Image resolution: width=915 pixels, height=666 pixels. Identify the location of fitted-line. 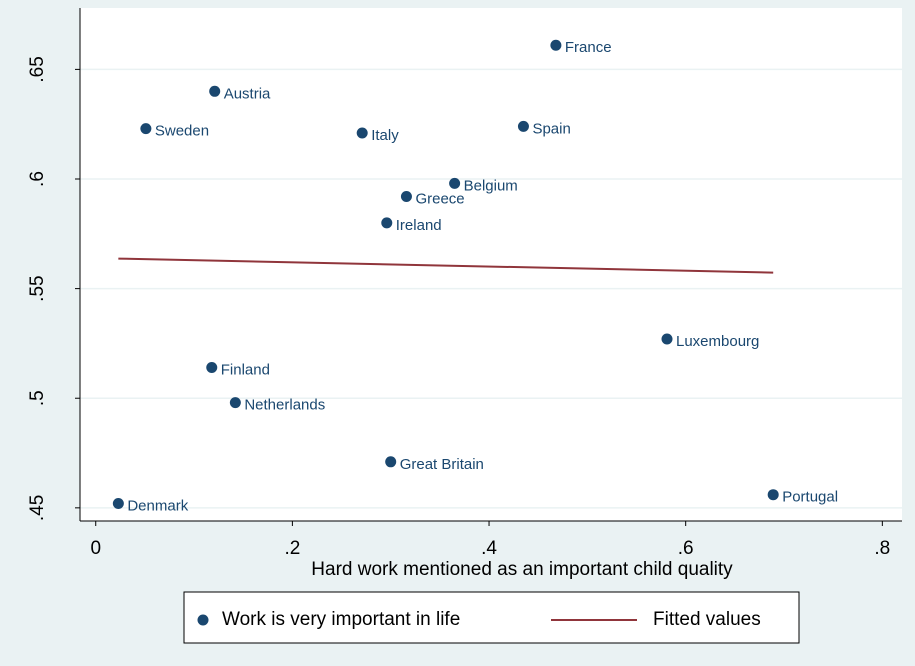
(446, 265).